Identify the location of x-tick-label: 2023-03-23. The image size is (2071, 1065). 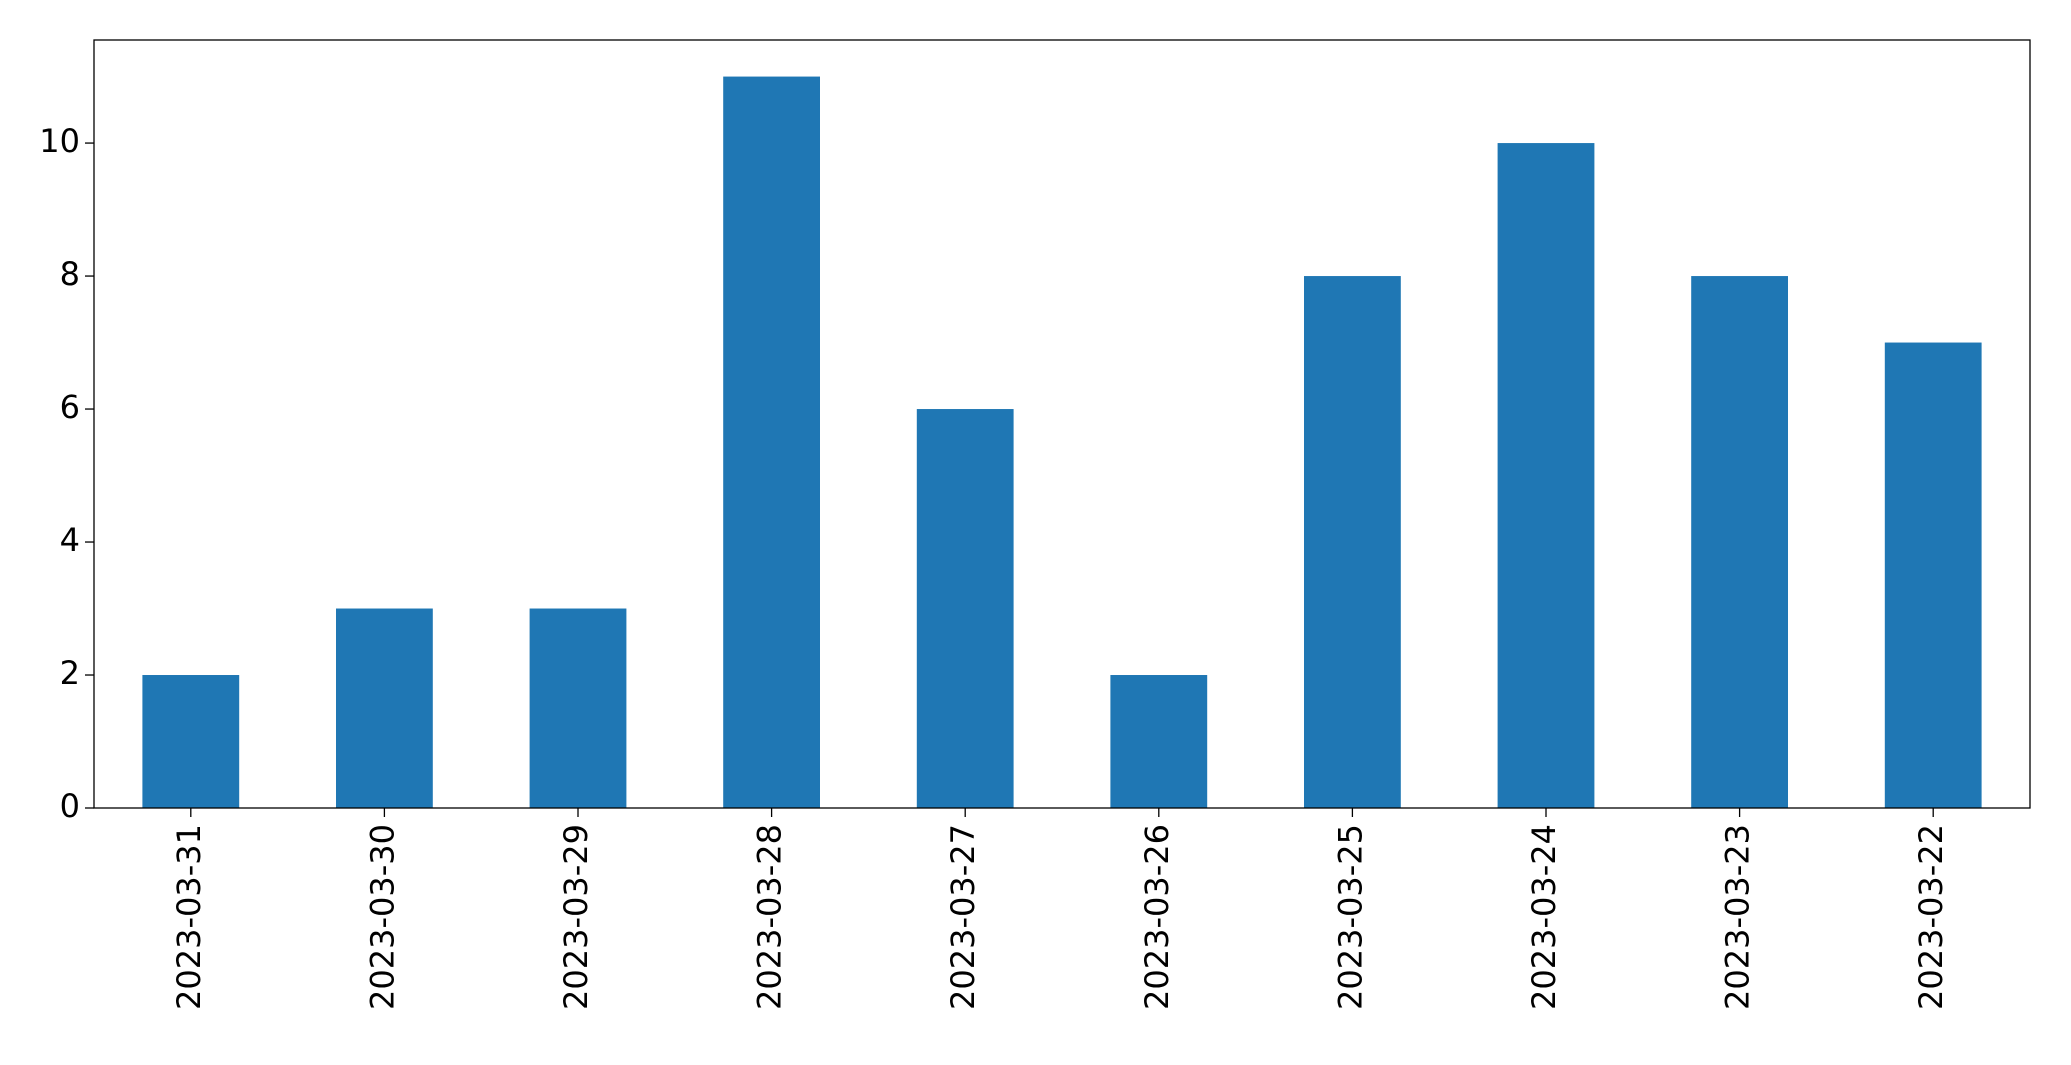
(1738, 917).